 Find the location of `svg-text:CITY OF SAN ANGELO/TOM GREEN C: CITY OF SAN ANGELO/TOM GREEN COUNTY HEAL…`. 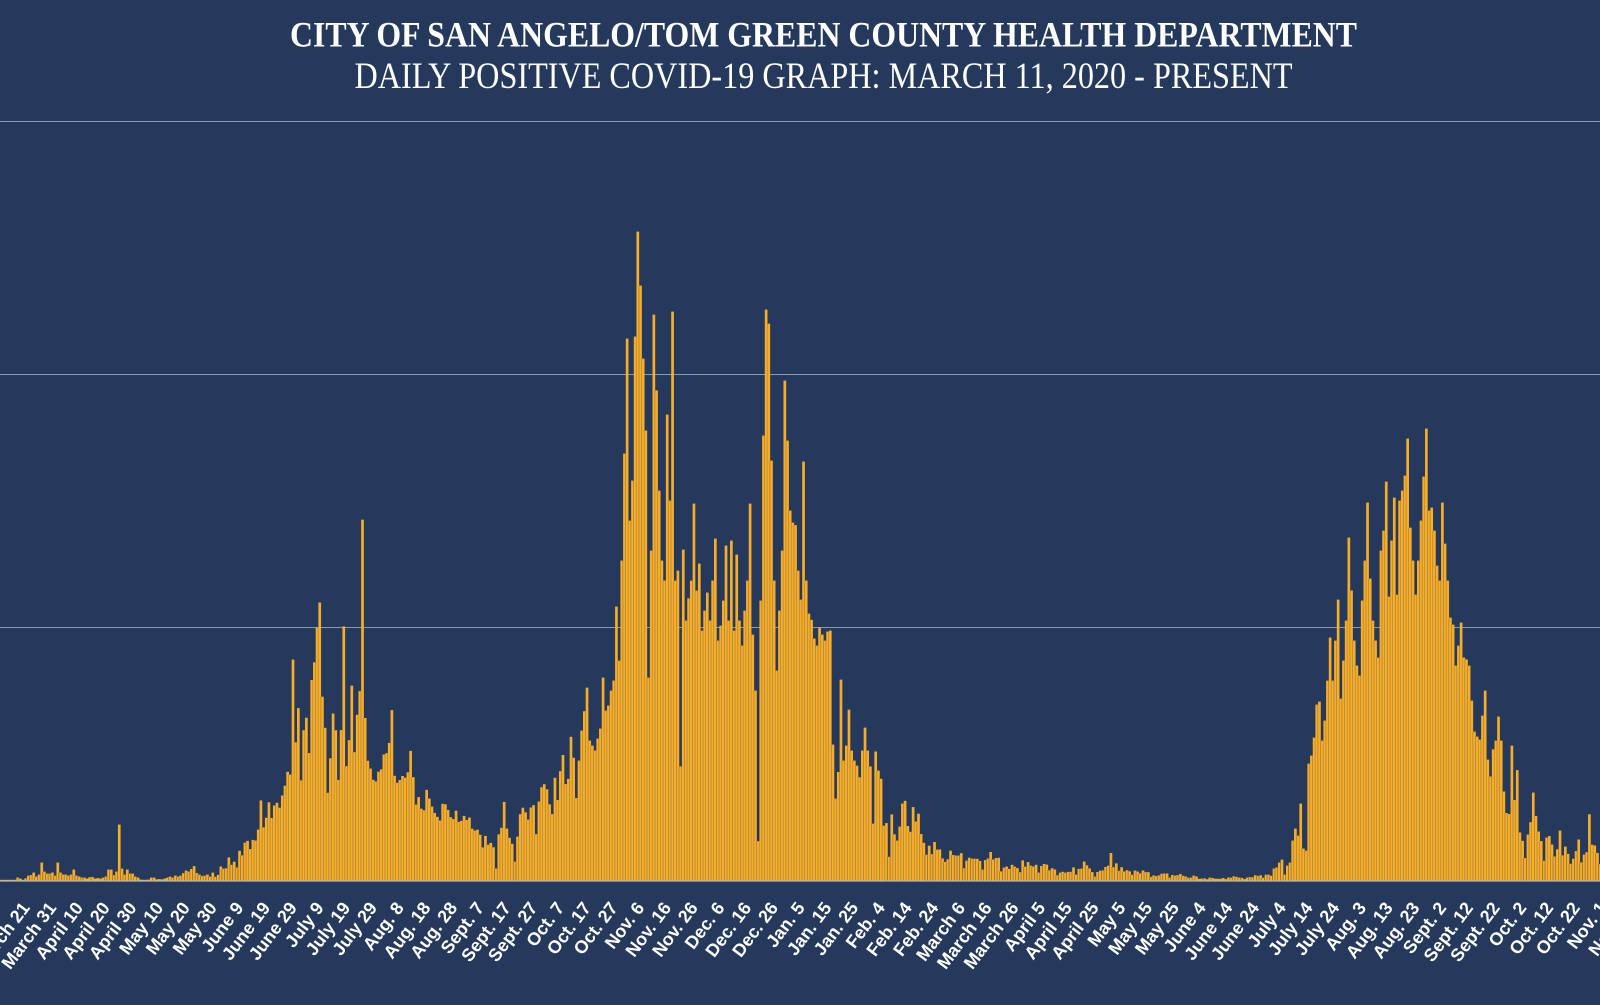

svg-text:CITY OF SAN ANGELO/TOM GREEN C: CITY OF SAN ANGELO/TOM GREEN COUNTY HEAL… is located at coordinates (823, 34).